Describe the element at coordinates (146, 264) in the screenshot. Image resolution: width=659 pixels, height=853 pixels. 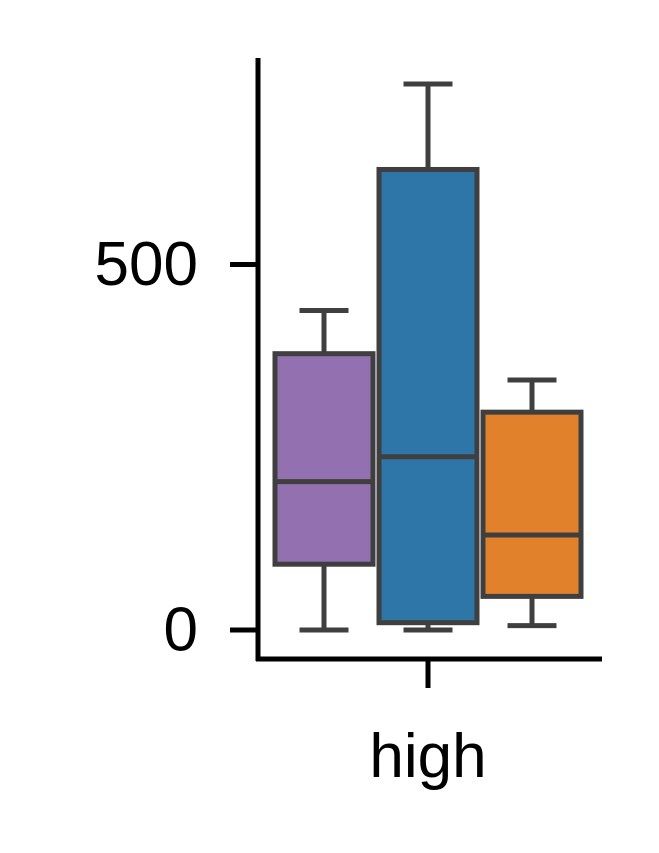
I see `y-tick-label: 500` at that location.